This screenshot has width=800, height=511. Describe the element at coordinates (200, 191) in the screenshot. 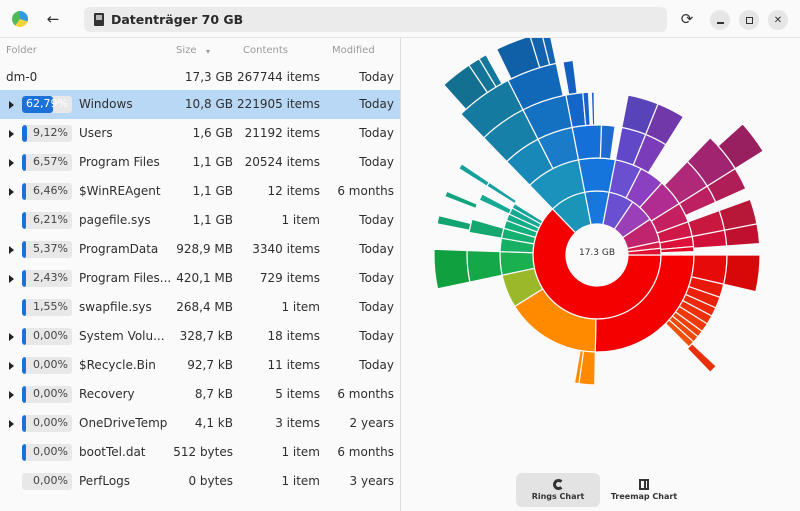

I see `table-row: 6,46% $WinREAgent 1,1 GB 12 items 6 months` at that location.